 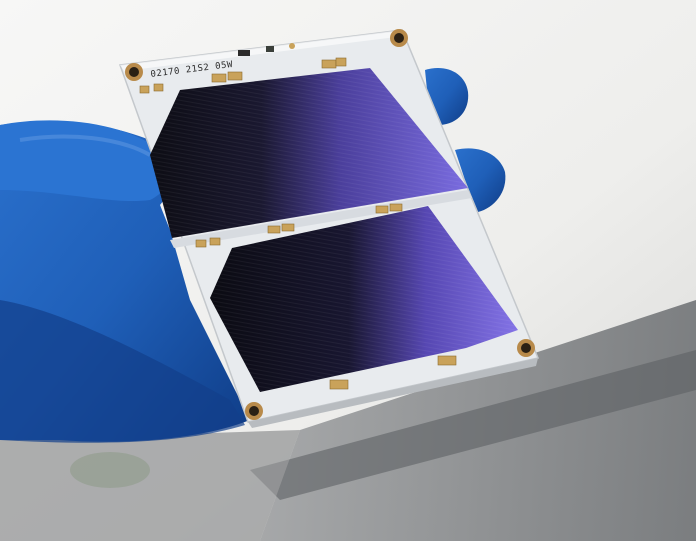 I want to click on blurred-plant, so click(x=110, y=470).